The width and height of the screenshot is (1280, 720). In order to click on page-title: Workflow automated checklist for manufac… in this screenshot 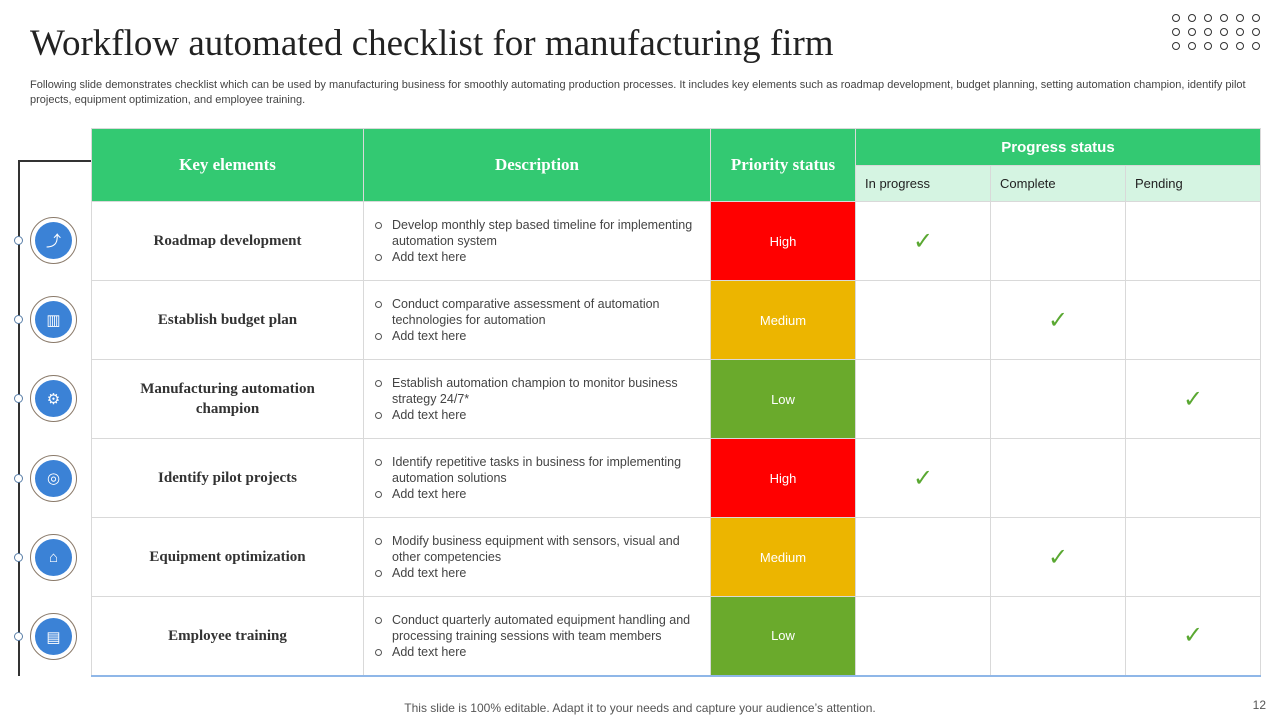, I will do `click(432, 43)`.